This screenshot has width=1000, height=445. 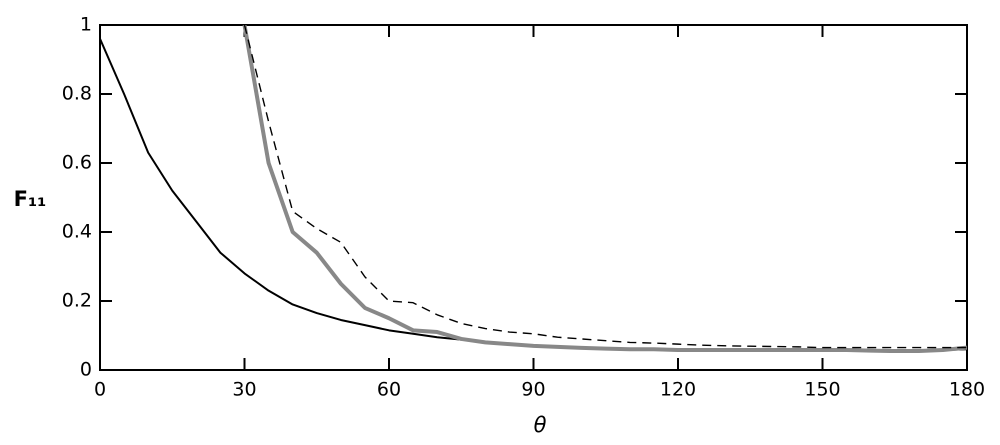 I want to click on x-tick-label: 180, so click(x=967, y=390).